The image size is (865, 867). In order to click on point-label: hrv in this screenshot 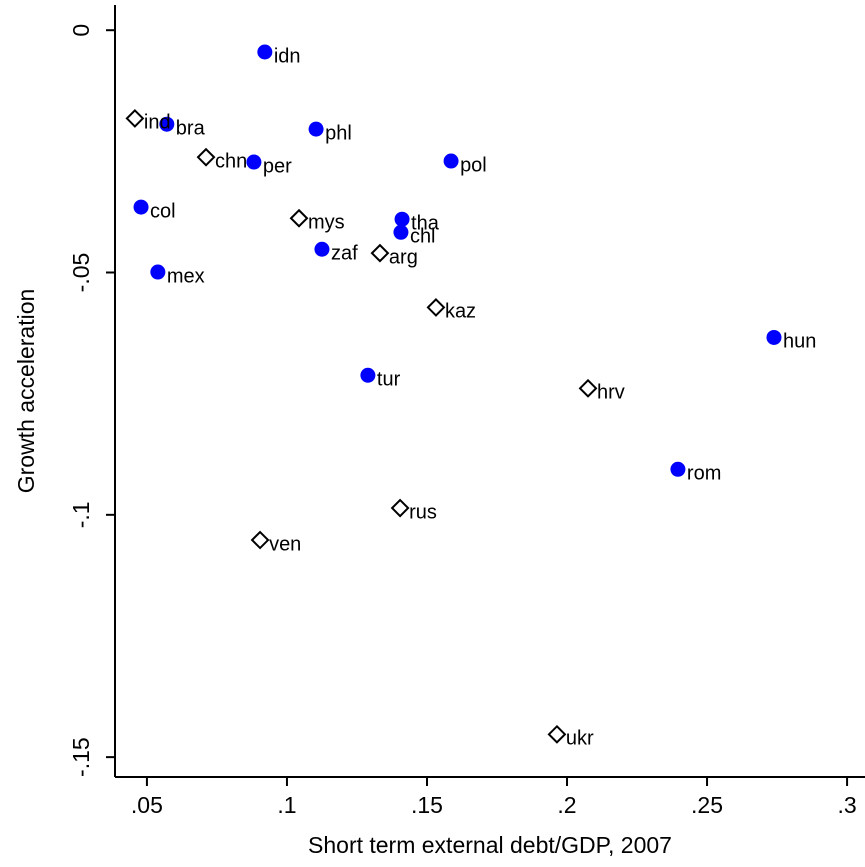, I will do `click(611, 393)`.